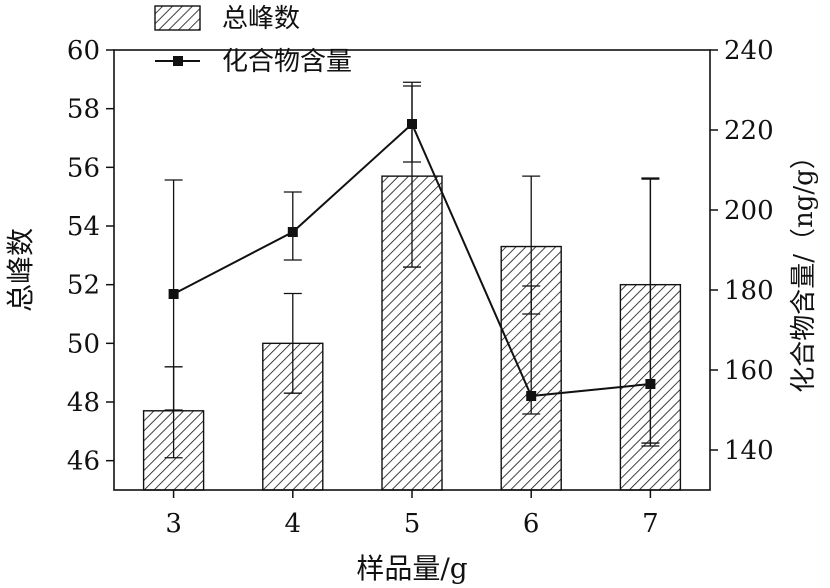 Image resolution: width=830 pixels, height=588 pixels. Describe the element at coordinates (253, 40) in the screenshot. I see `legend: 总峰数 化合物含量` at that location.